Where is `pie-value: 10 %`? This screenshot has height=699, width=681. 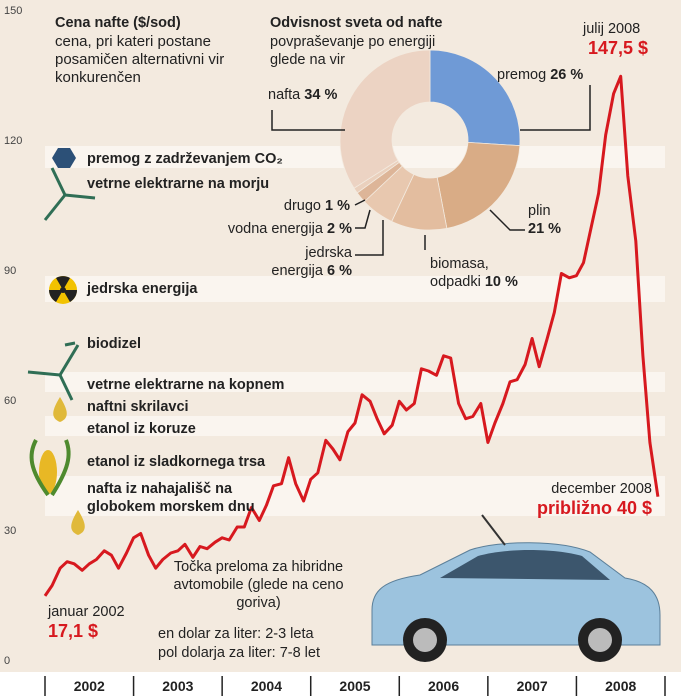 pie-value: 10 % is located at coordinates (501, 282).